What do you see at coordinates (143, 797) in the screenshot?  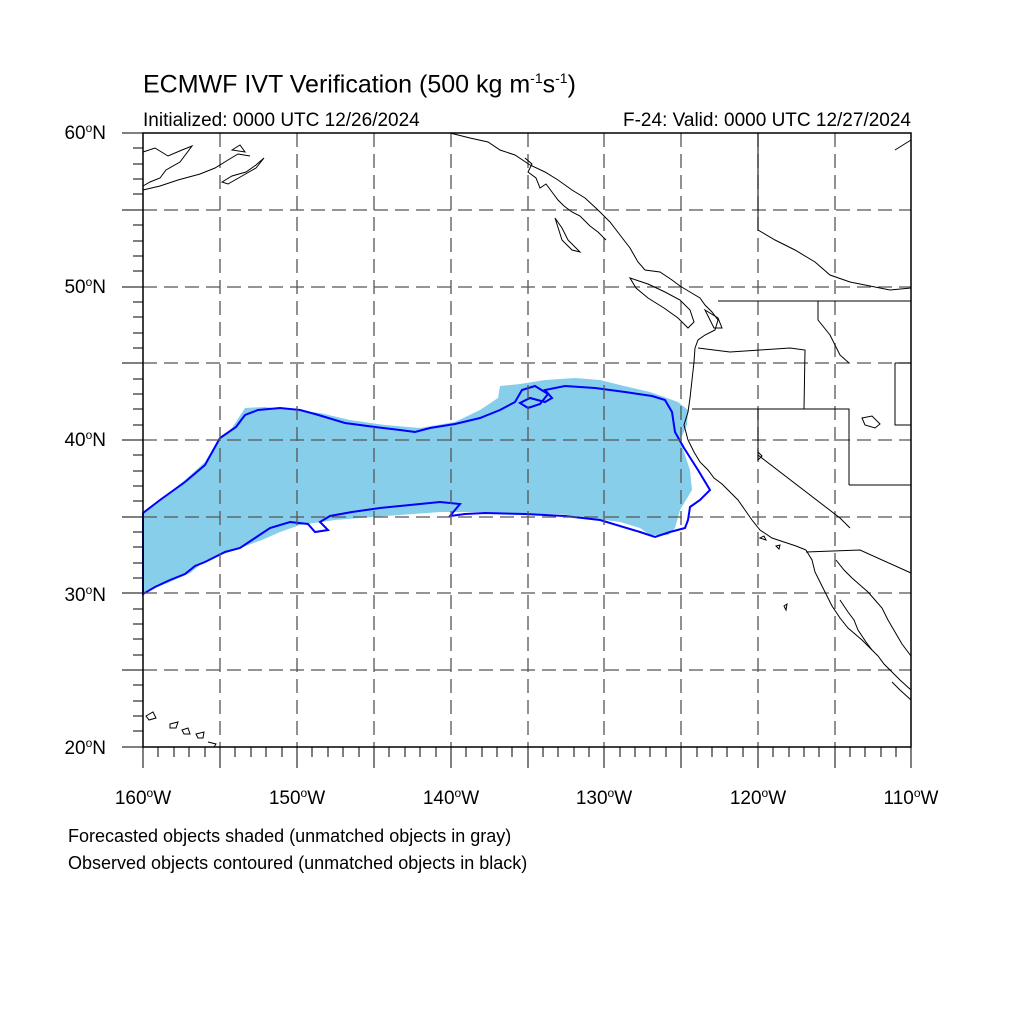 I see `lon-label-160w: 160oW` at bounding box center [143, 797].